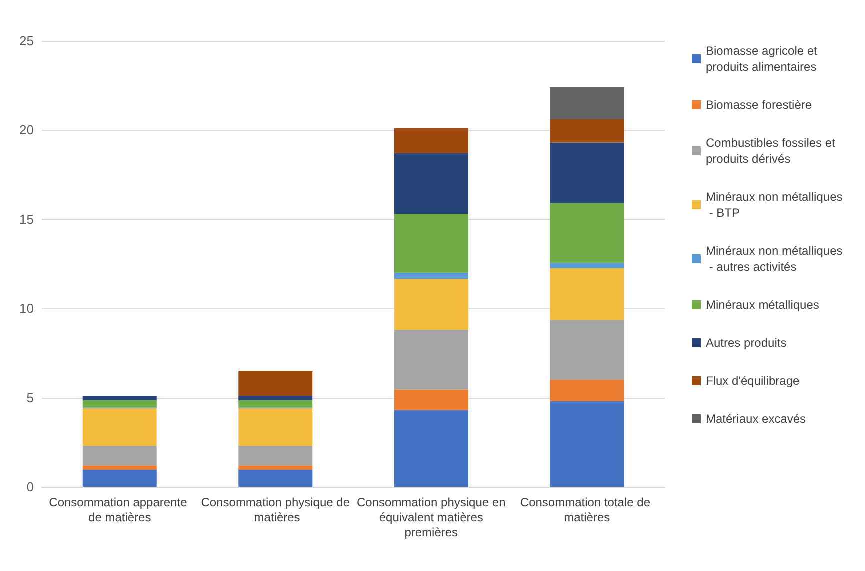 The width and height of the screenshot is (865, 571). What do you see at coordinates (30, 398) in the screenshot?
I see `y-tick-label: 5` at bounding box center [30, 398].